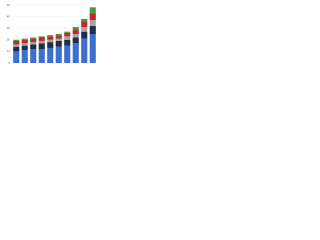 The height and width of the screenshot is (240, 320). I want to click on y-tick-label: 0, so click(9, 63).